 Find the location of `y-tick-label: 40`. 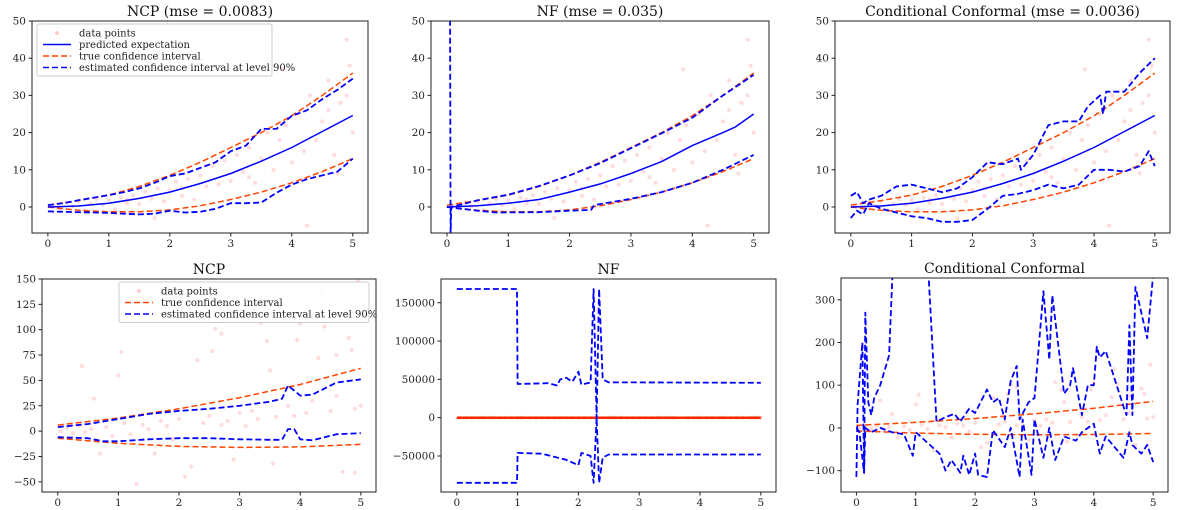

y-tick-label: 40 is located at coordinates (19, 59).